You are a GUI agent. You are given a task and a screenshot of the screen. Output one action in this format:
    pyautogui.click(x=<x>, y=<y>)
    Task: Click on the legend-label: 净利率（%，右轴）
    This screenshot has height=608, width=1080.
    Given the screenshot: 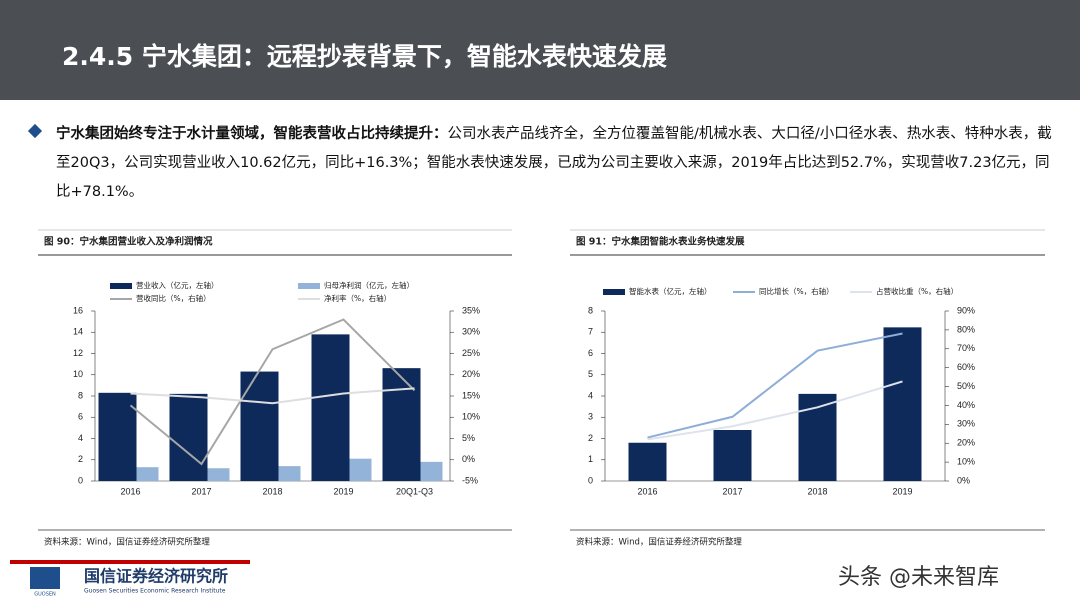 What is the action you would take?
    pyautogui.click(x=357, y=298)
    